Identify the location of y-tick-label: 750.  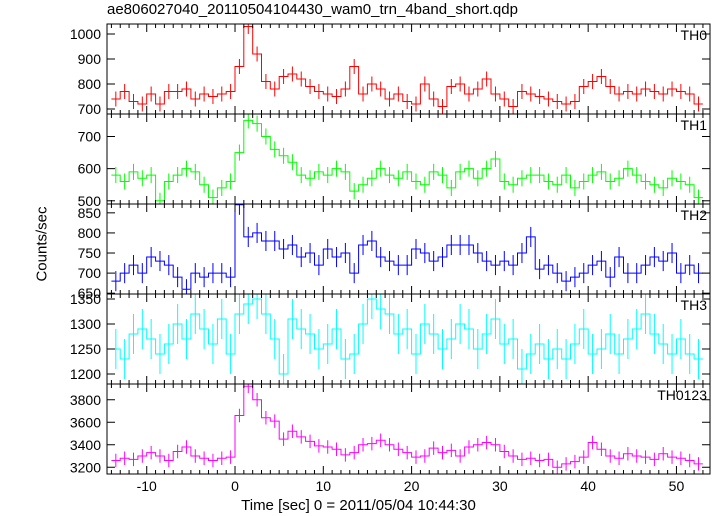
(90, 253).